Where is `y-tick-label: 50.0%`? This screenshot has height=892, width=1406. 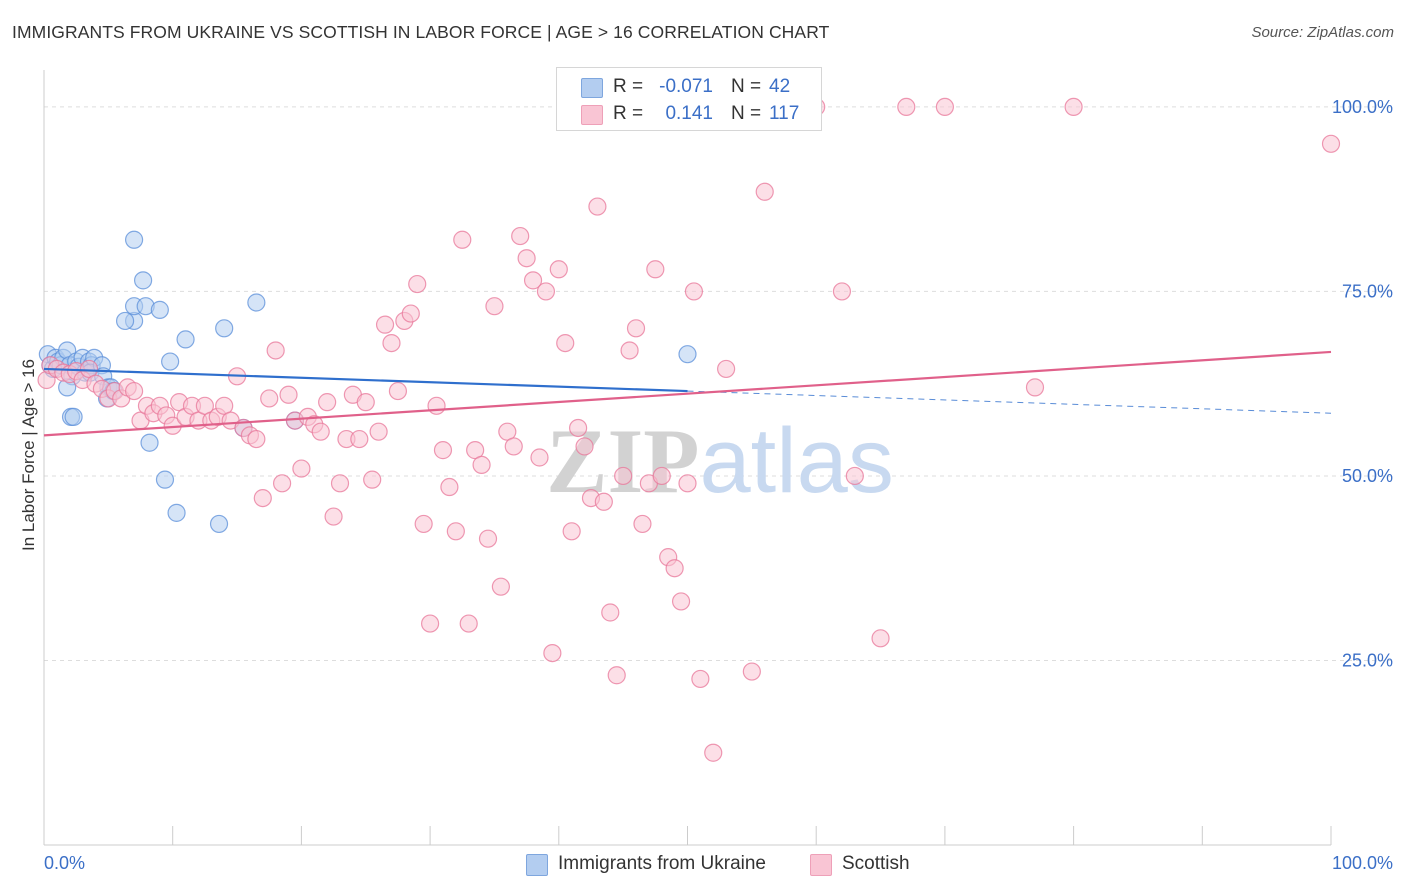 y-tick-label: 50.0% is located at coordinates (1367, 476).